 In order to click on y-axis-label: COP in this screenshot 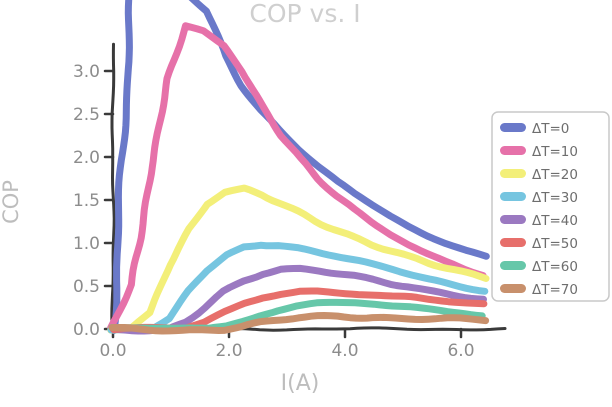, I will do `click(11, 202)`.